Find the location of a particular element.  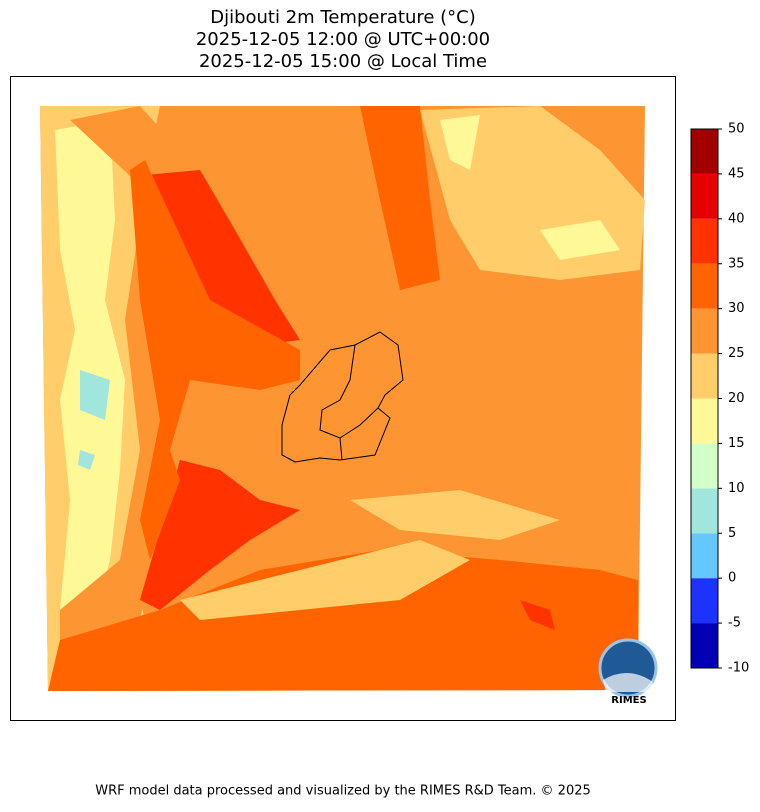

colorbar-tick-label: 50 is located at coordinates (736, 129).